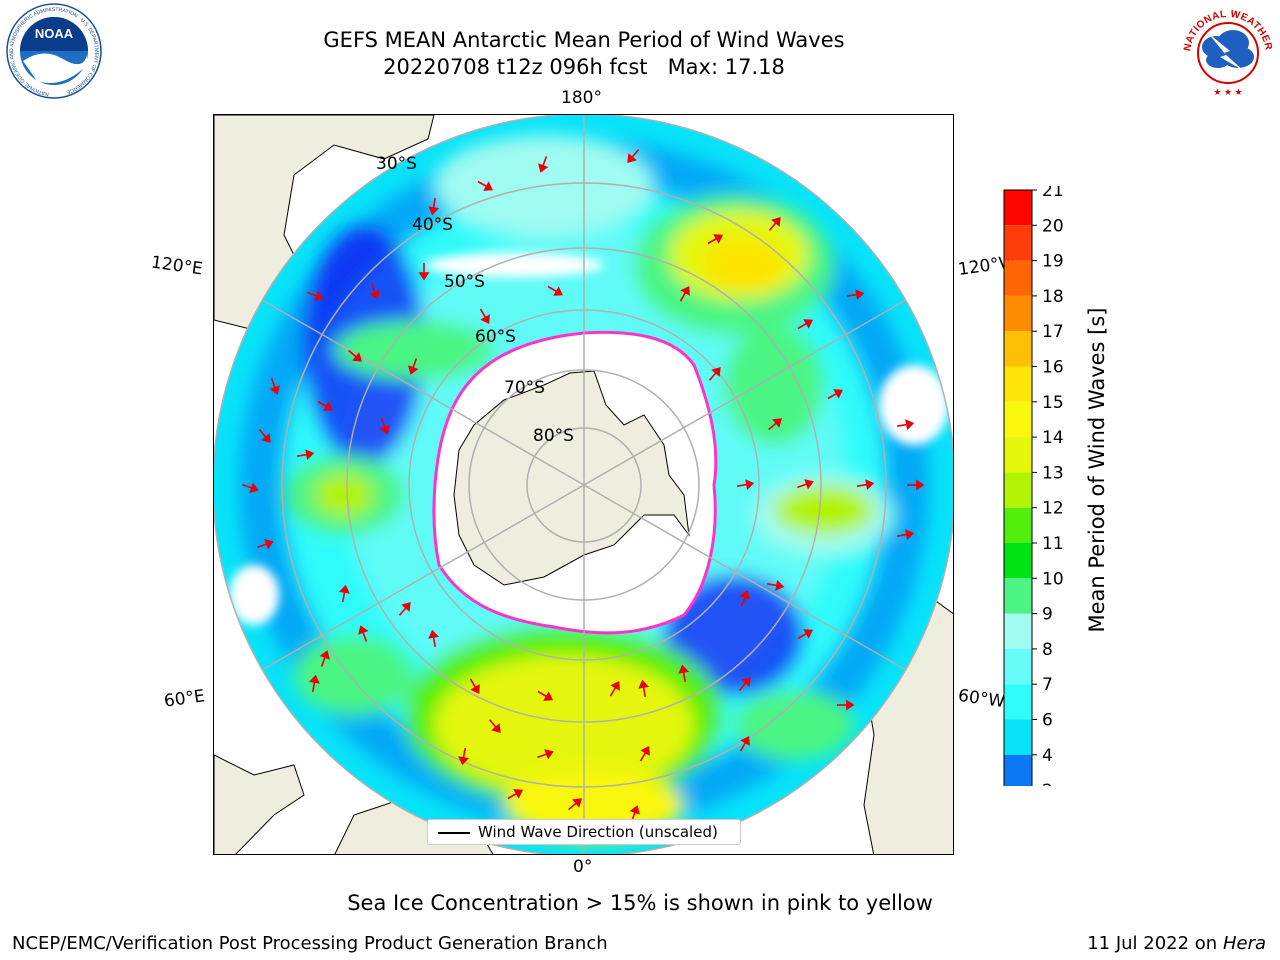 The width and height of the screenshot is (1280, 960). Describe the element at coordinates (1053, 509) in the screenshot. I see `colorbar-tick-label: 12` at that location.